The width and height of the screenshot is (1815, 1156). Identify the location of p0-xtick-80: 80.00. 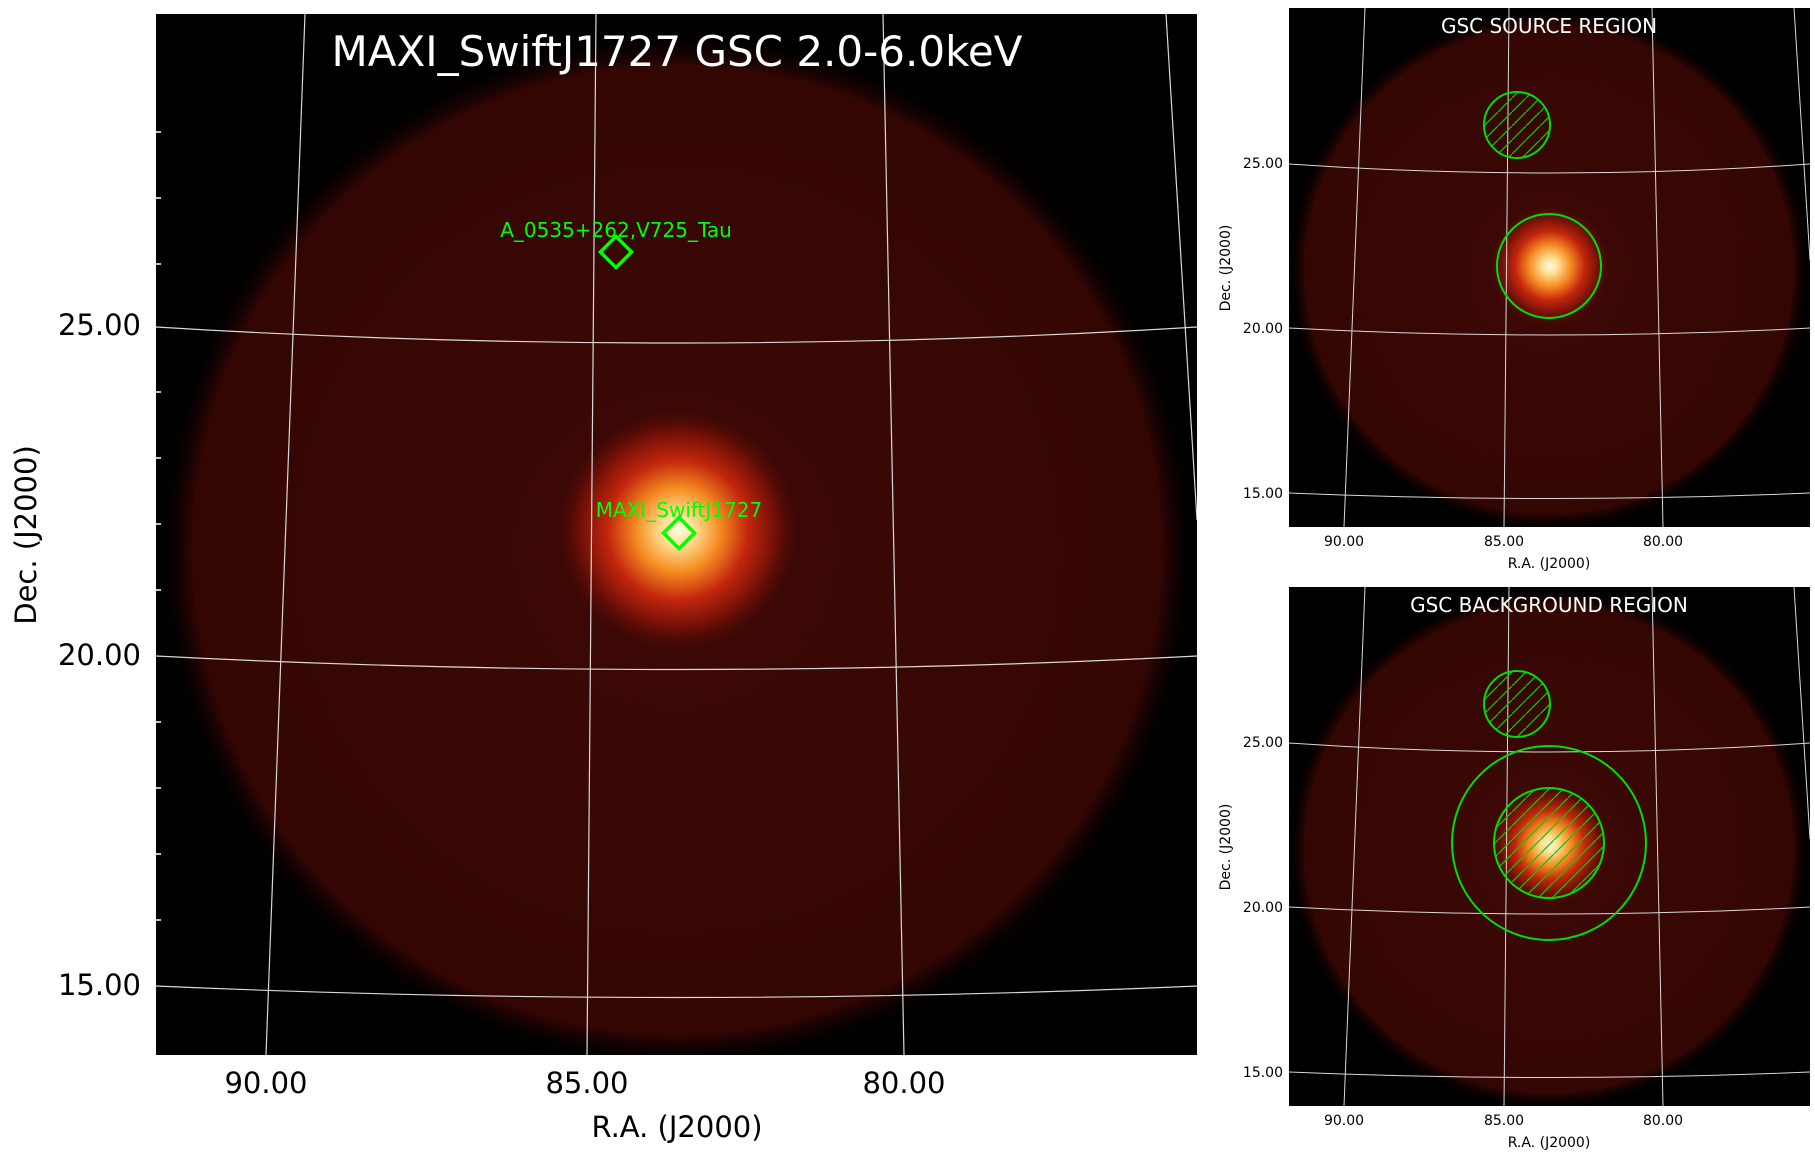
(1663, 542).